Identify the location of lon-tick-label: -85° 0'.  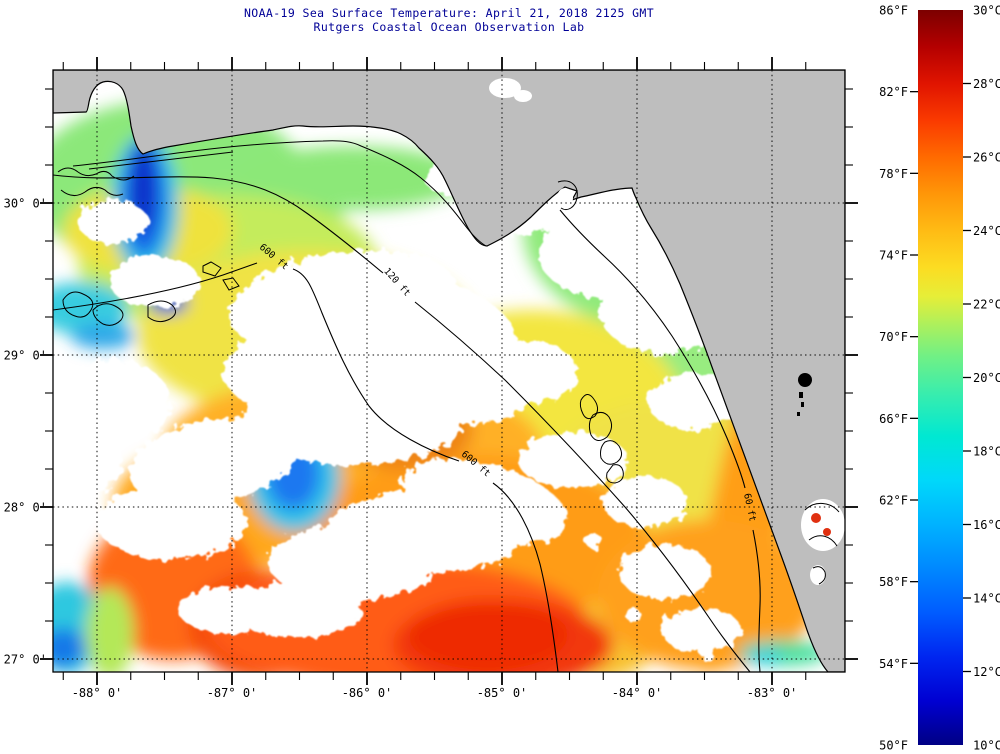
(502, 693).